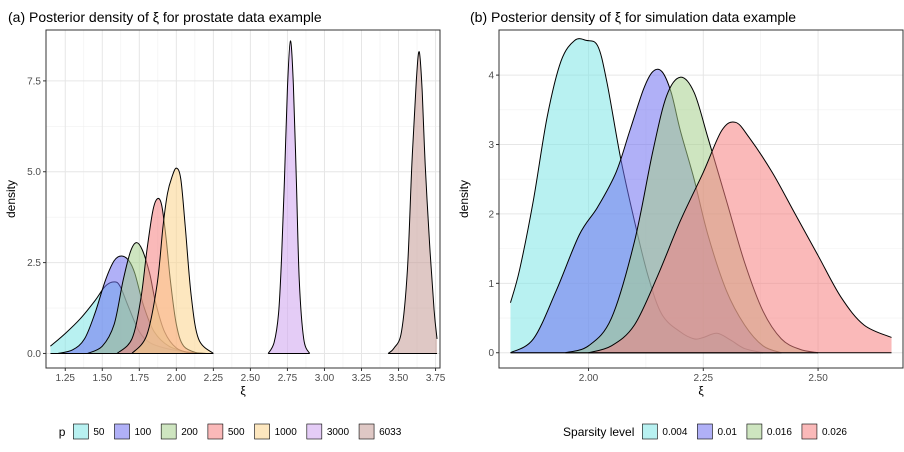  What do you see at coordinates (99, 432) in the screenshot?
I see `legend-label-50: 50` at bounding box center [99, 432].